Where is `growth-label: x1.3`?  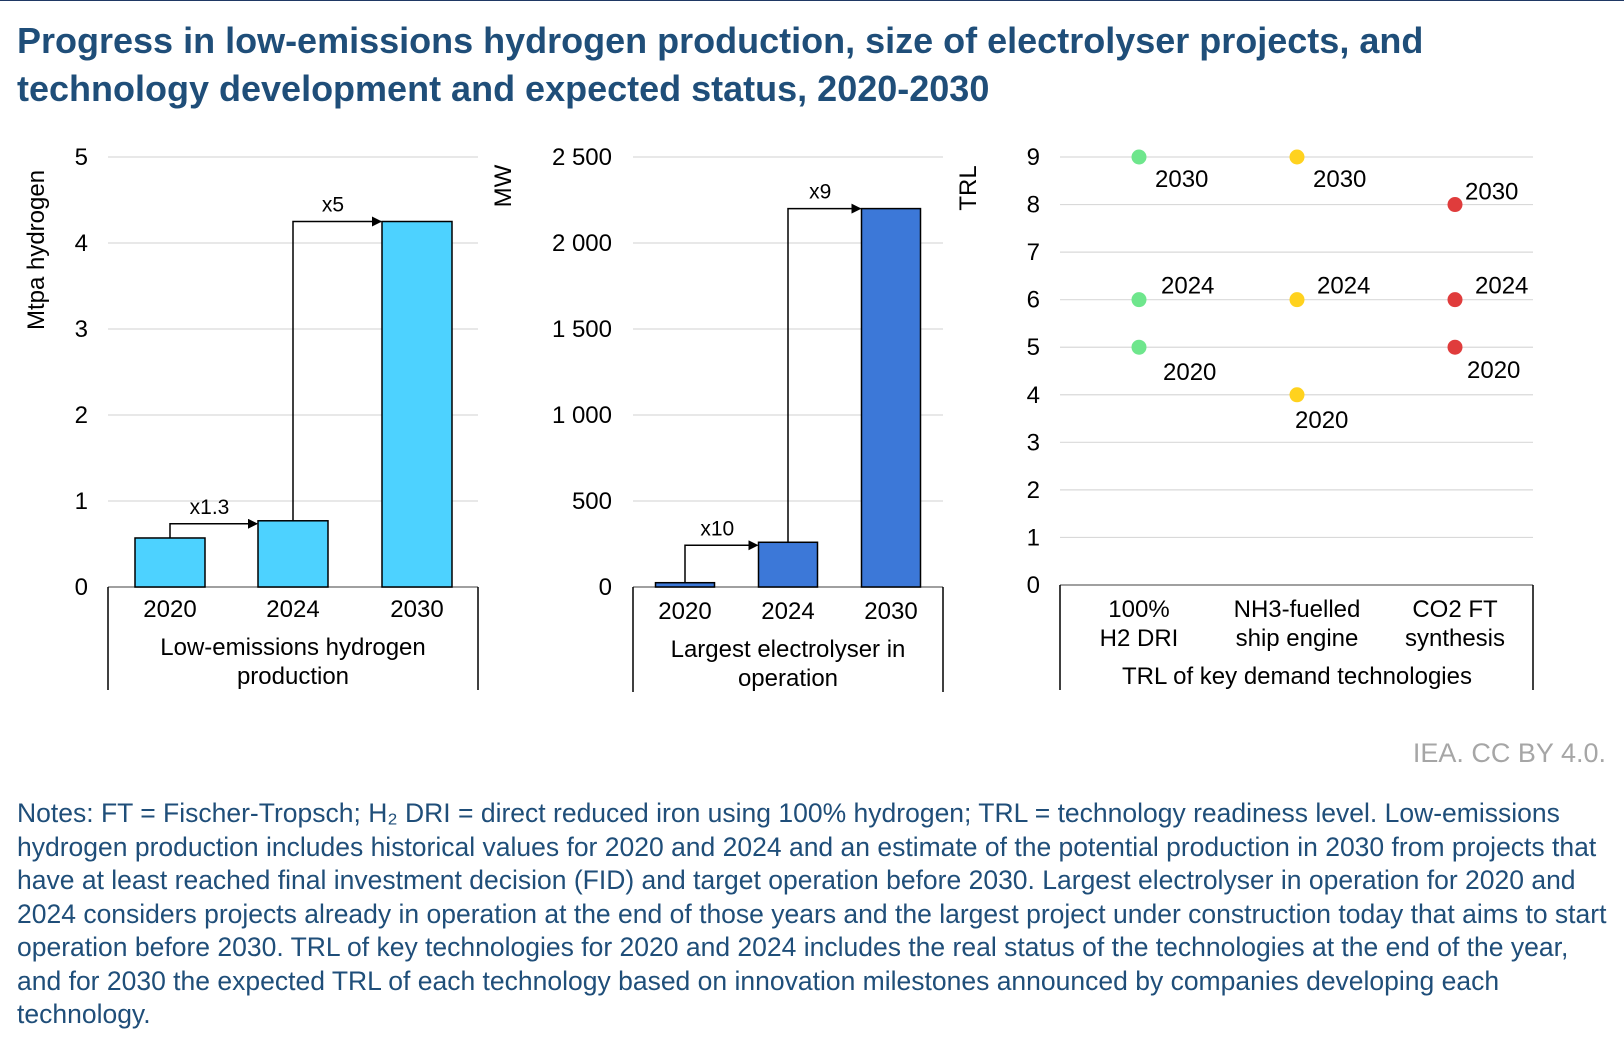
growth-label: x1.3 is located at coordinates (210, 507).